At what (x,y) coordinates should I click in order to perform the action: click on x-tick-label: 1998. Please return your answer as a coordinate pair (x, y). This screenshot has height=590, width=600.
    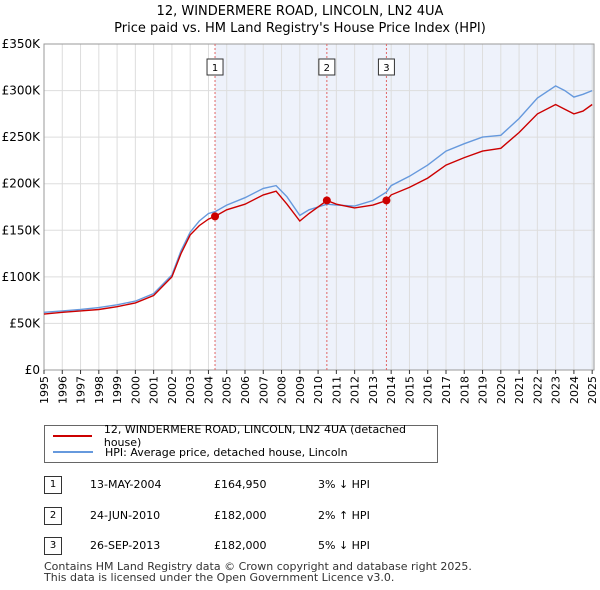
    Looking at the image, I should click on (99, 390).